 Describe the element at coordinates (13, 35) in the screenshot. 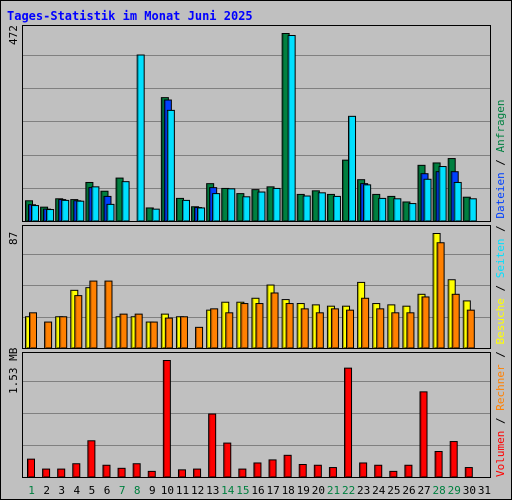

I see `y-max-label-hits: 472` at that location.